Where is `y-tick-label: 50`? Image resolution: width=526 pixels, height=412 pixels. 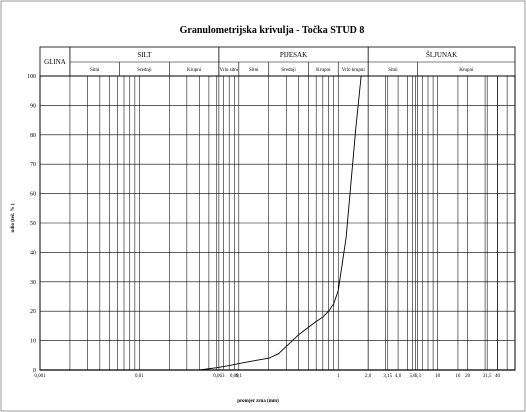 y-tick-label: 50 is located at coordinates (33, 224).